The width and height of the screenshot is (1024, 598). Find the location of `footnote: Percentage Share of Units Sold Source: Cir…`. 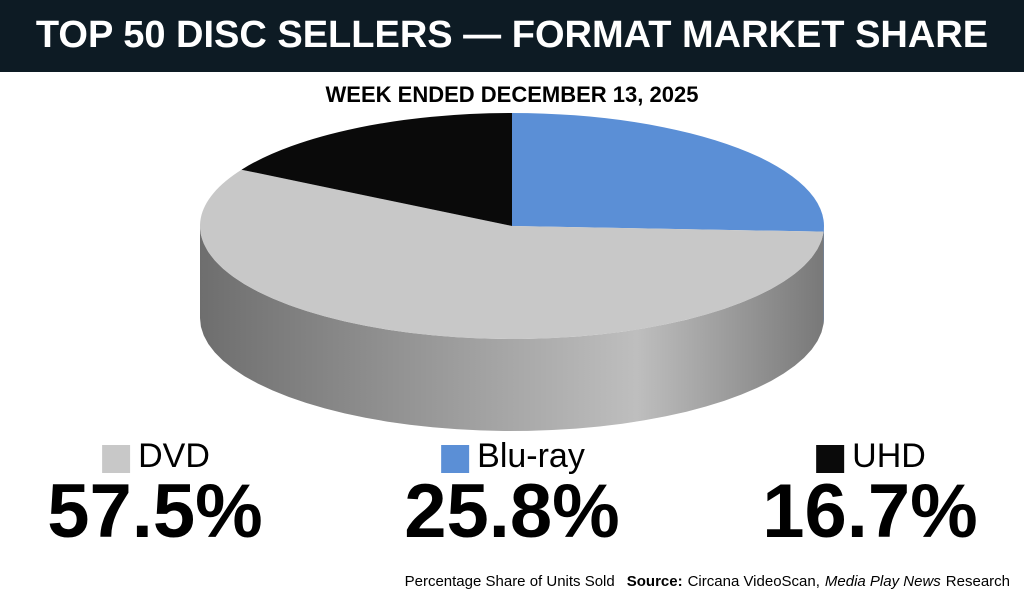

footnote: Percentage Share of Units Sold Source: Cir… is located at coordinates (707, 581).